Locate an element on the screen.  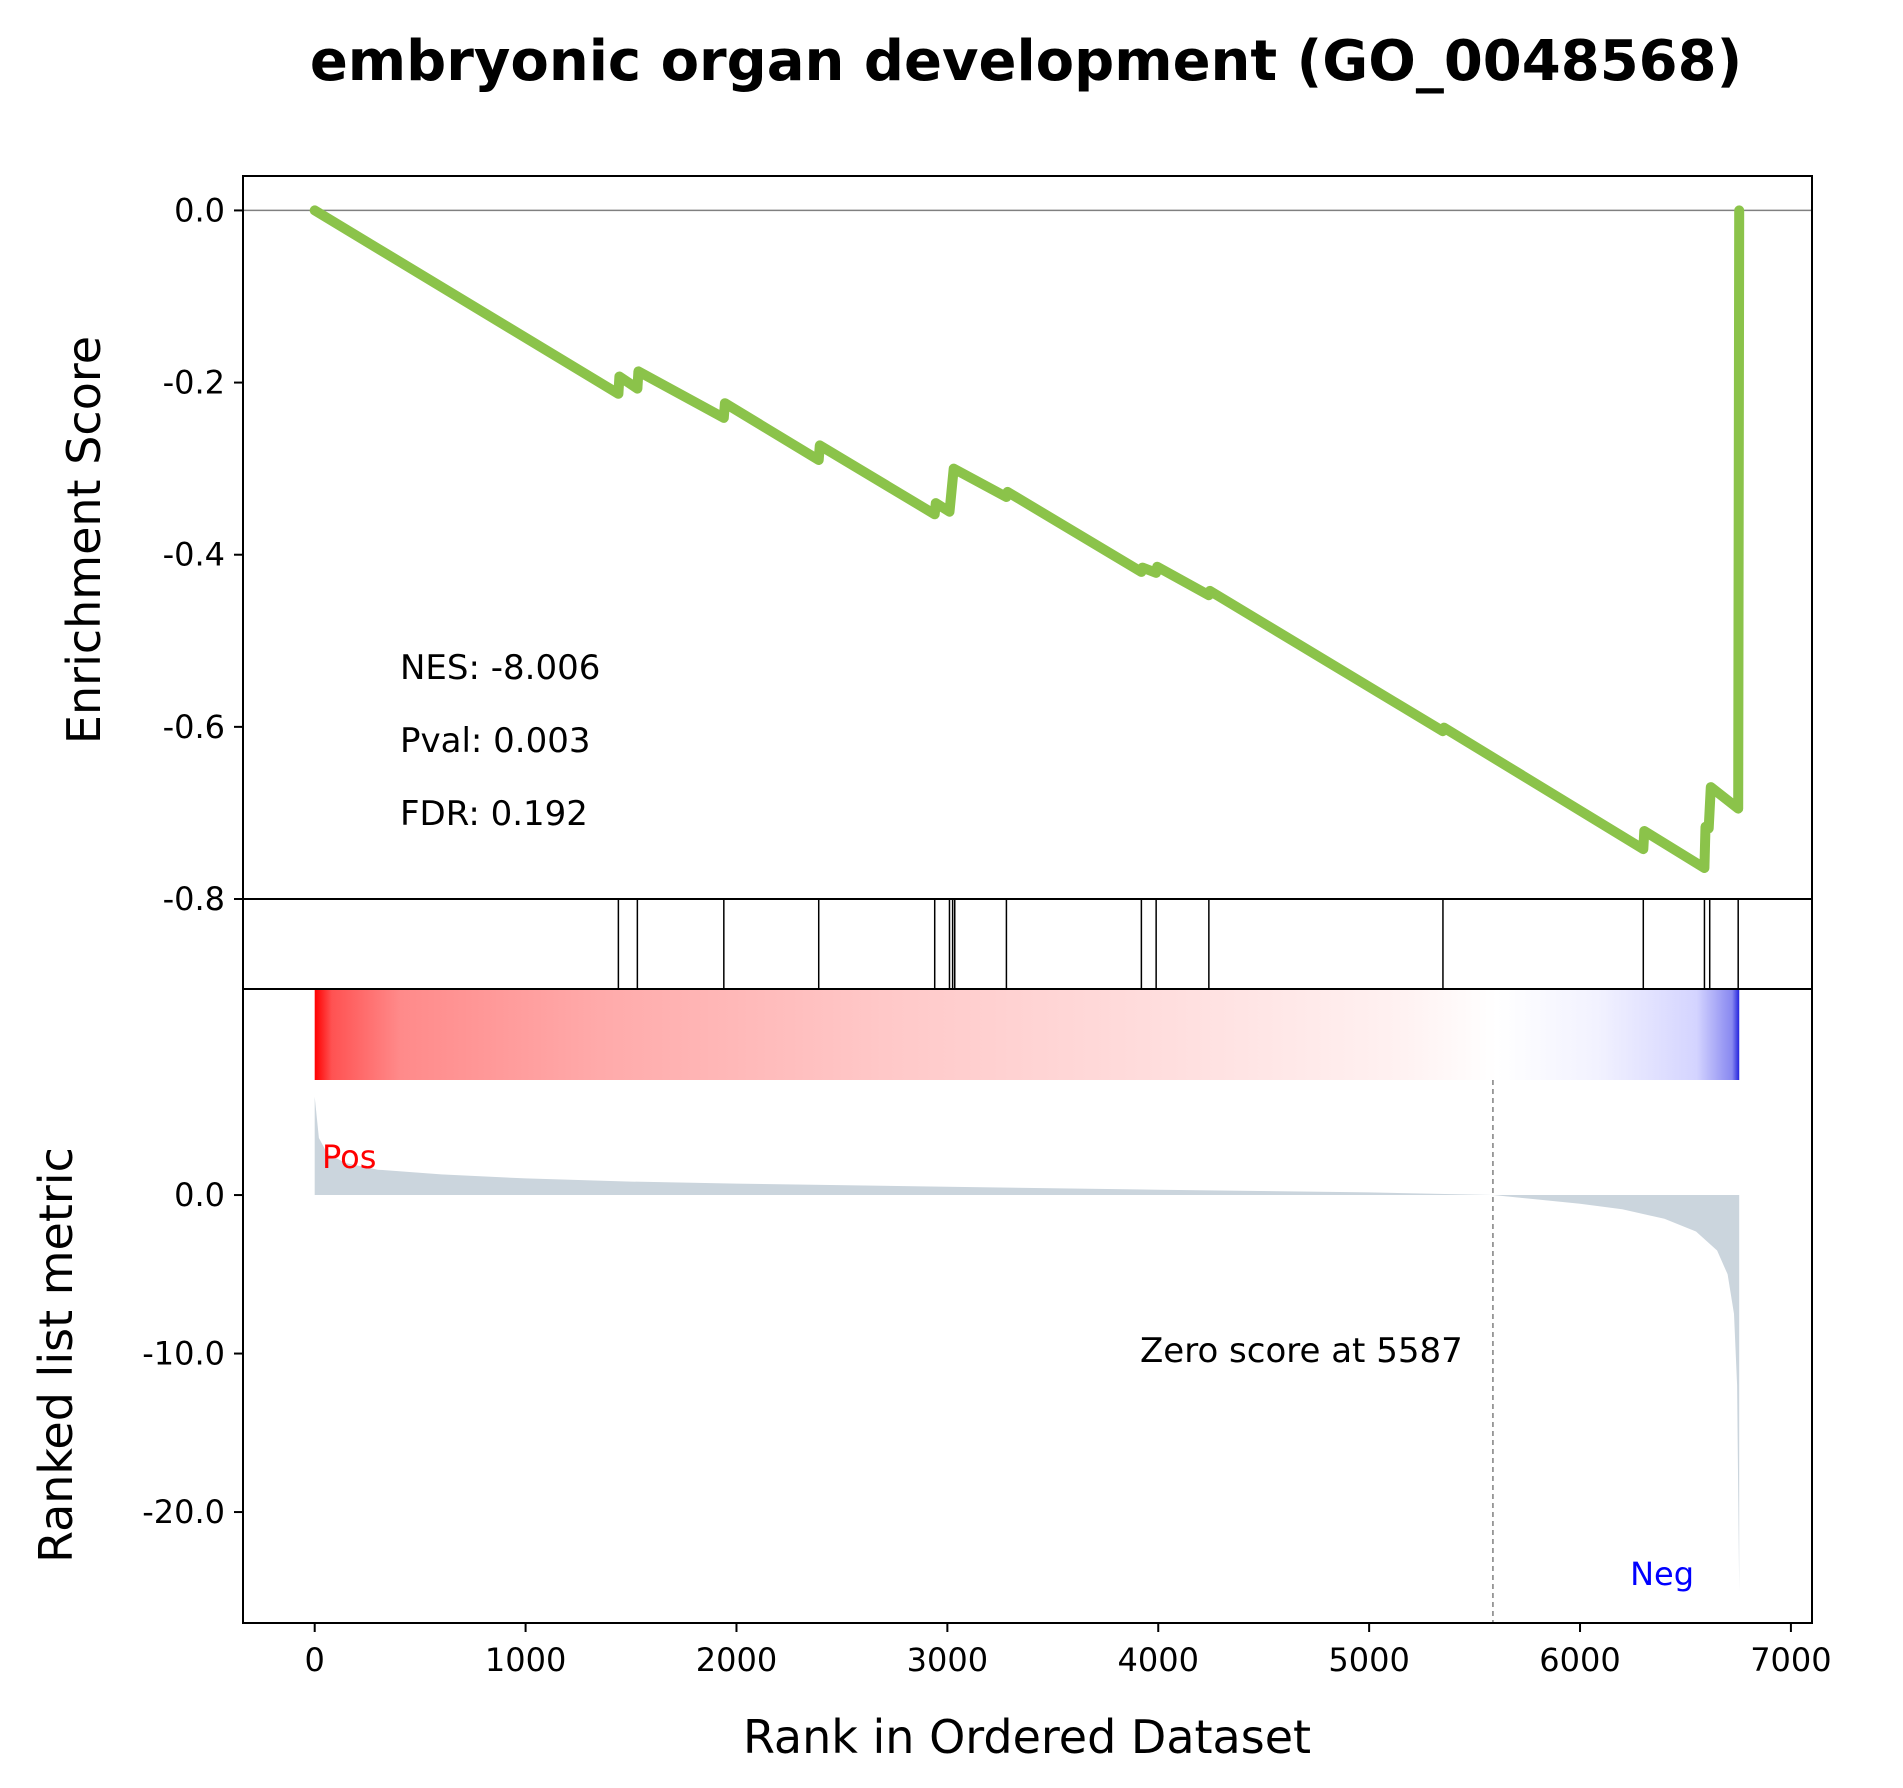
rank-y-ticks: 0.0 -10.0 -20.0 is located at coordinates (192, 1353).